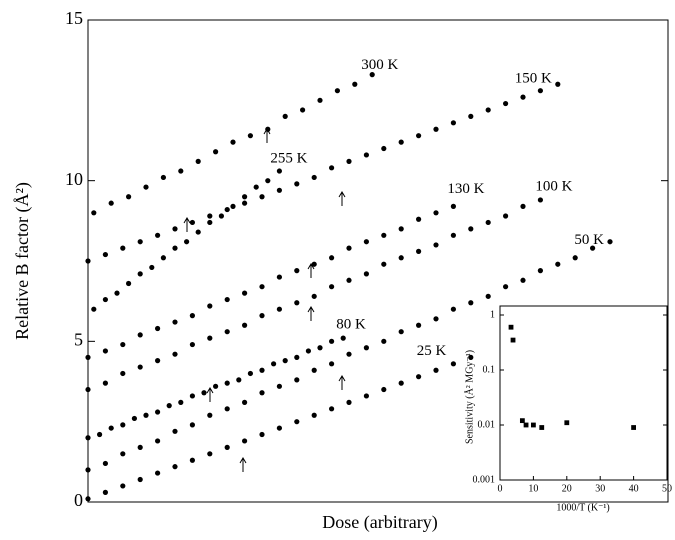  Describe the element at coordinates (567, 488) in the screenshot. I see `x-tick-label: 20` at that location.